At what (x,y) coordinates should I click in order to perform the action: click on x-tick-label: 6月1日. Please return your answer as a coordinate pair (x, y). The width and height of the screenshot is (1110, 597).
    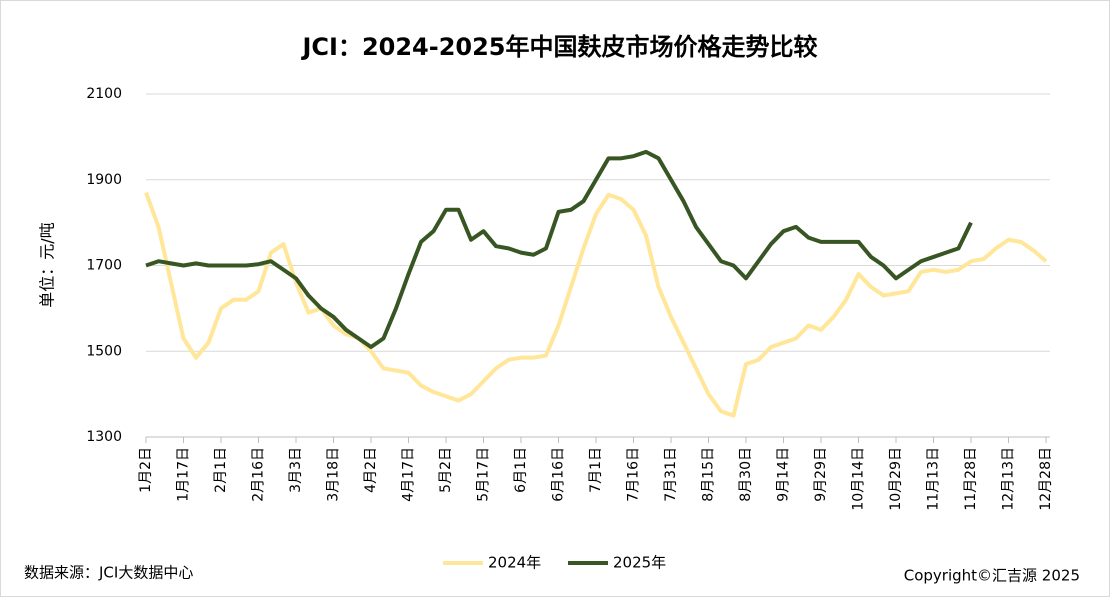
    Looking at the image, I should click on (521, 470).